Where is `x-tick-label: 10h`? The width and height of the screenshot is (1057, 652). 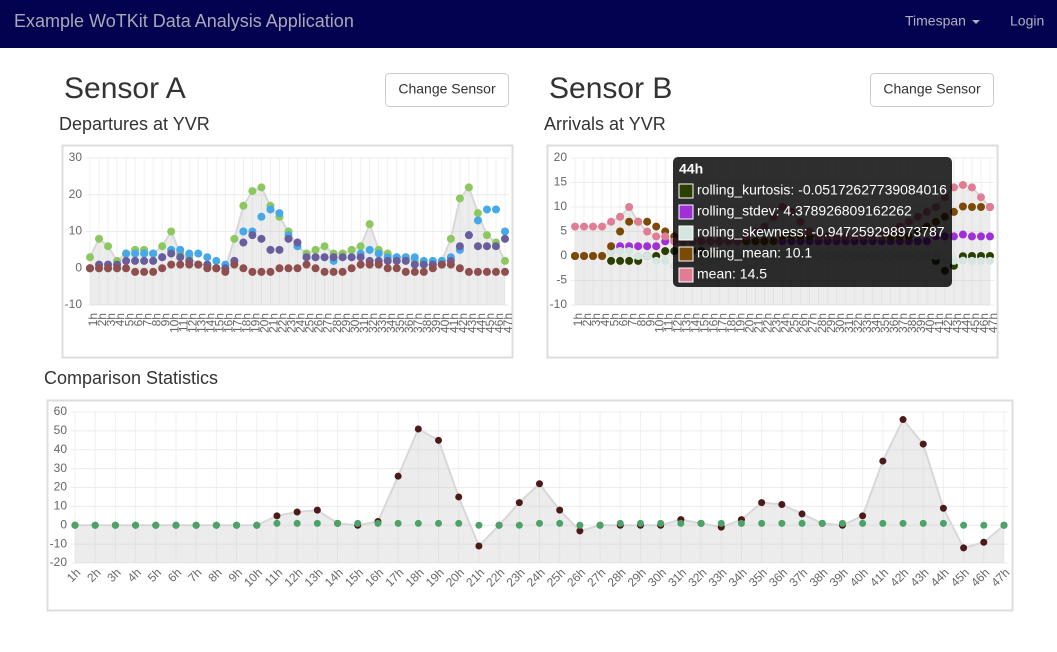
x-tick-label: 10h is located at coordinates (659, 323).